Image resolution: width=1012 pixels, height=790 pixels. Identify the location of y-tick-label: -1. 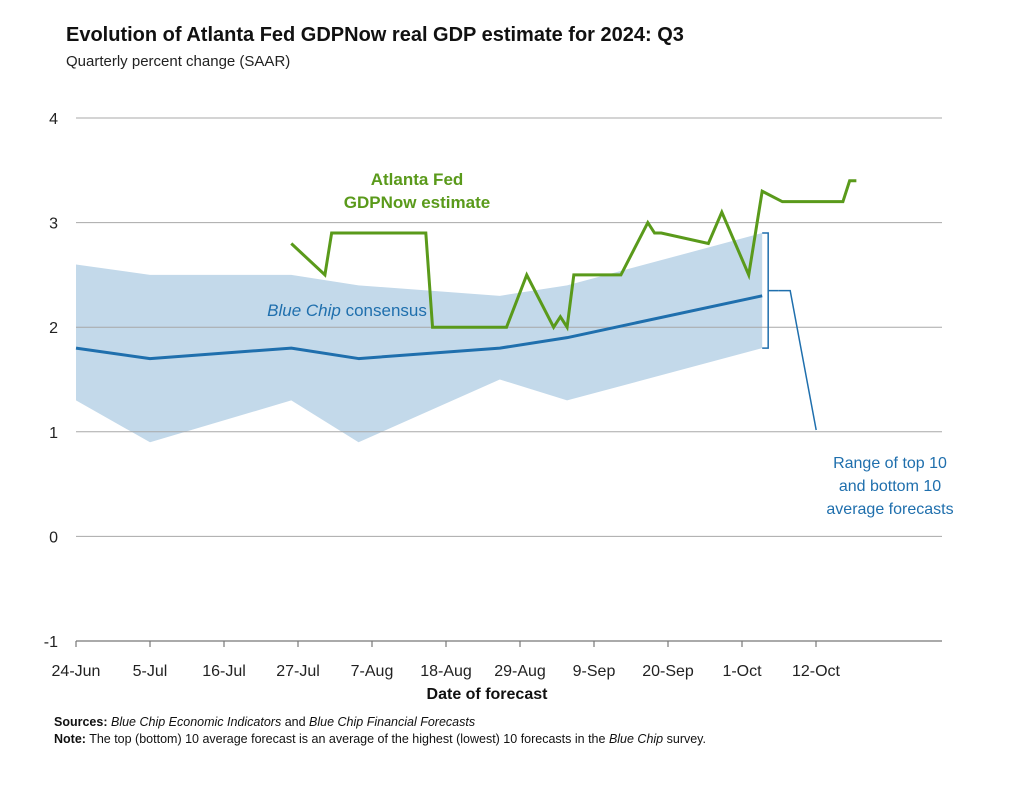
(51, 642).